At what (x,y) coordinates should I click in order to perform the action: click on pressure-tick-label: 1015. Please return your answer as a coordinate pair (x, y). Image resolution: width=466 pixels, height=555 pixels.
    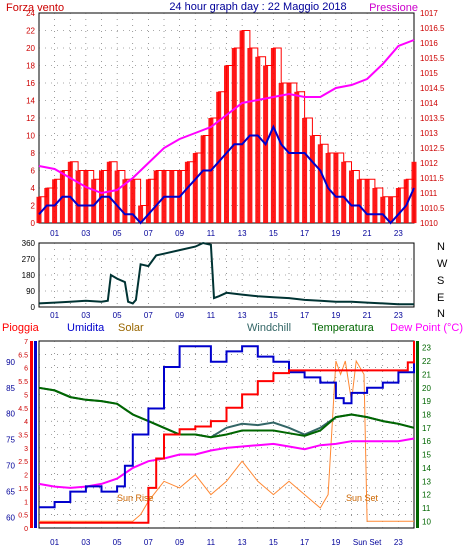
    Looking at the image, I should click on (429, 73).